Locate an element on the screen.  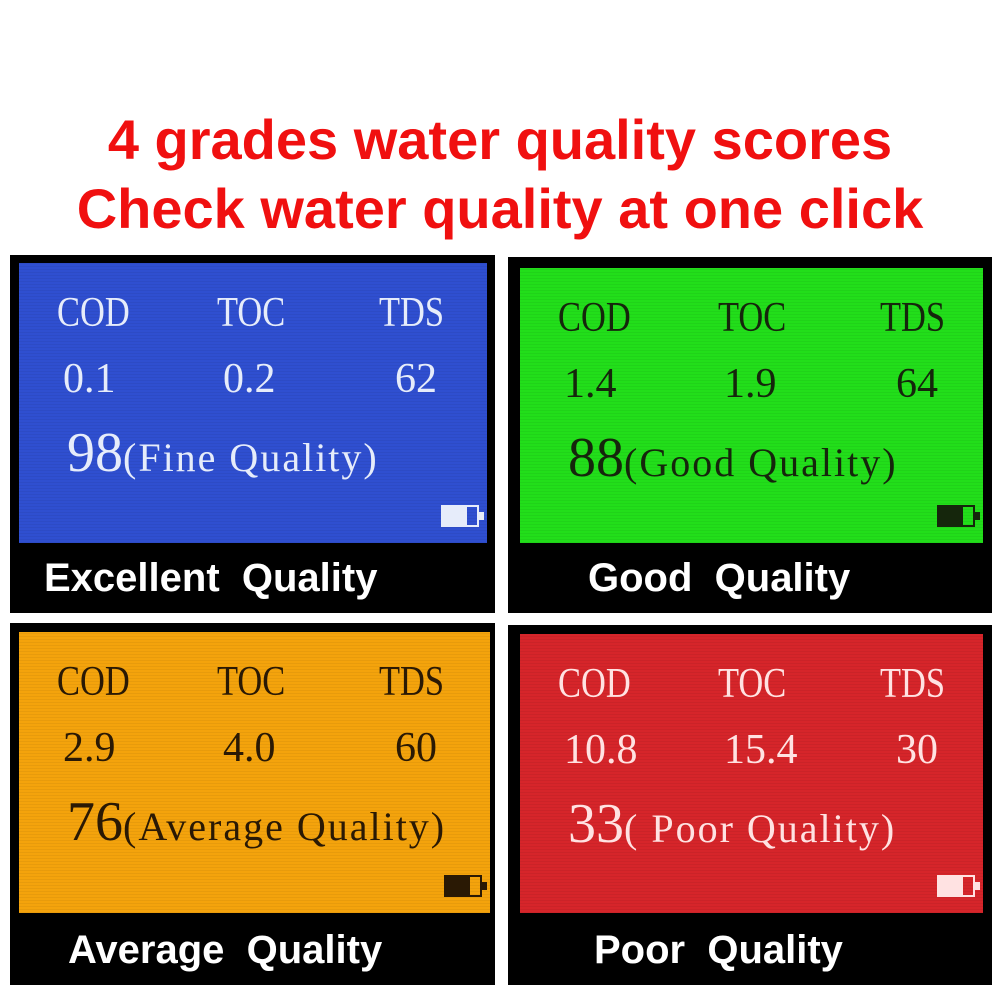
parameter-value: 10.8 is located at coordinates (601, 750).